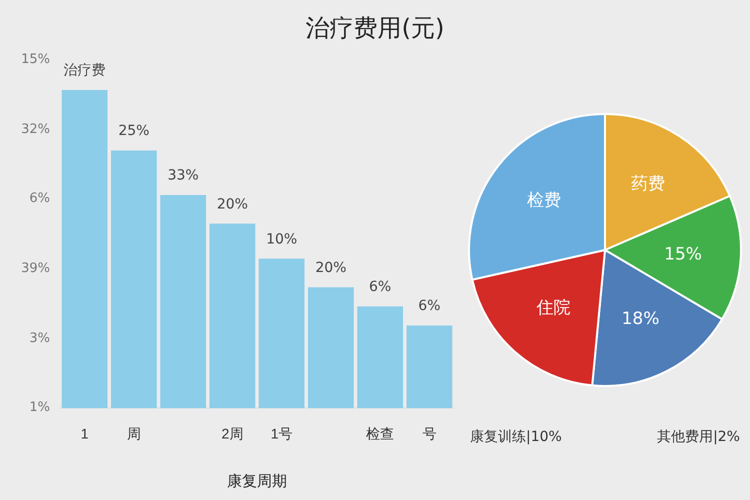 This screenshot has height=500, width=750. I want to click on annotation: 25%, so click(134, 131).